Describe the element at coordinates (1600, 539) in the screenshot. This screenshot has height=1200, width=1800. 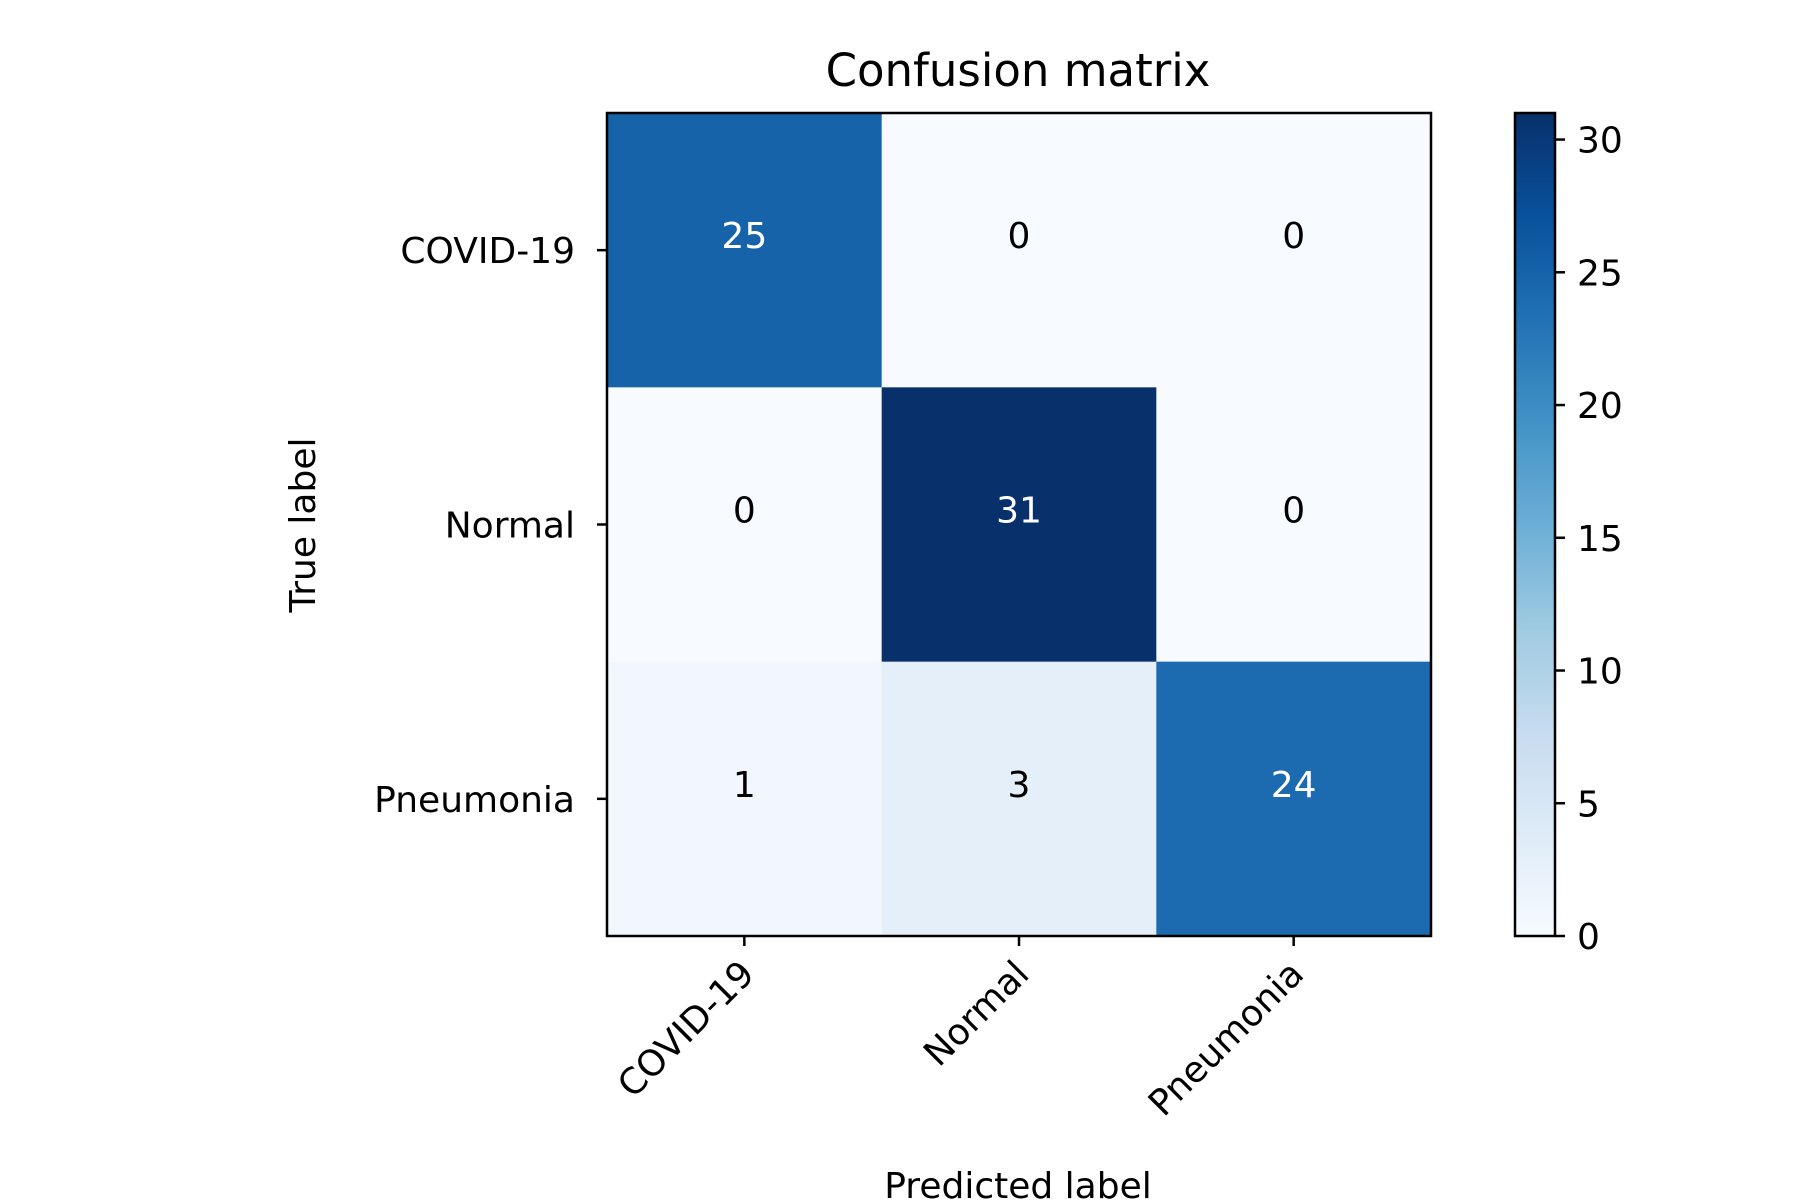
I see `colorbar-tick-label: 15` at that location.